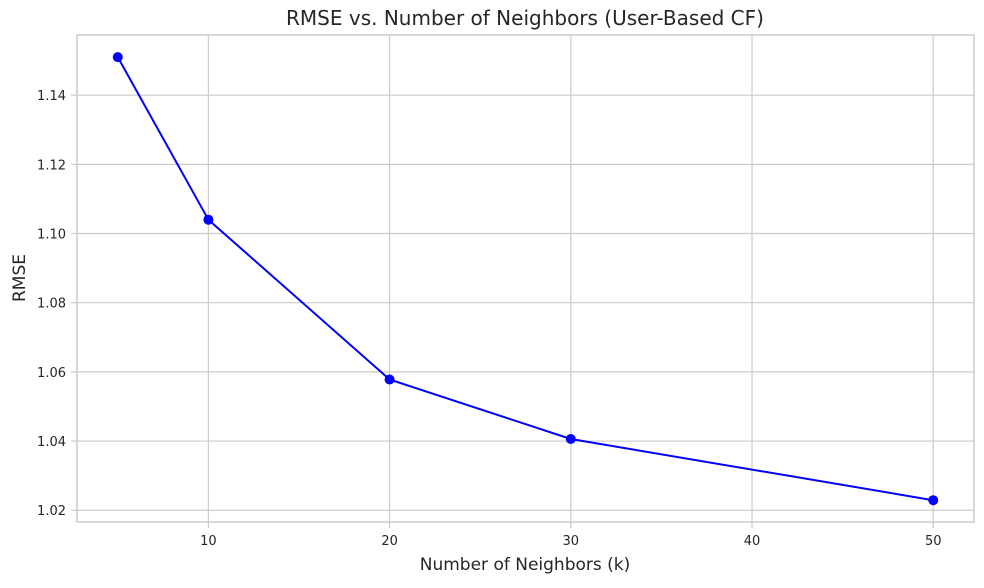 This screenshot has height=588, width=984. Describe the element at coordinates (933, 500) in the screenshot. I see `data-point-k50` at that location.